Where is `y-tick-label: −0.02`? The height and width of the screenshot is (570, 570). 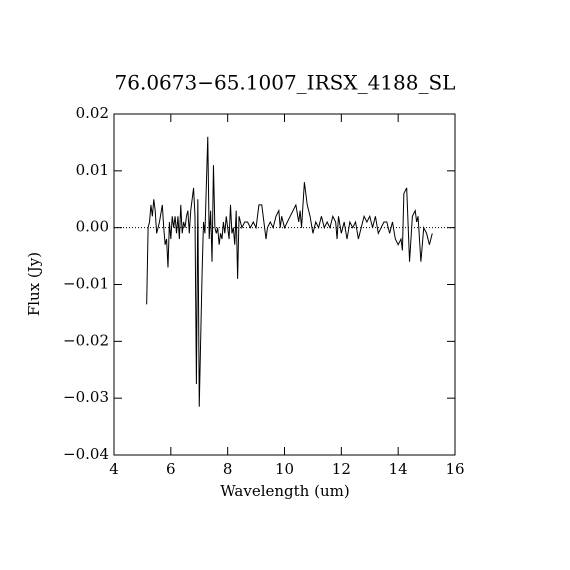
y-tick-label: −0.02 is located at coordinates (86, 340).